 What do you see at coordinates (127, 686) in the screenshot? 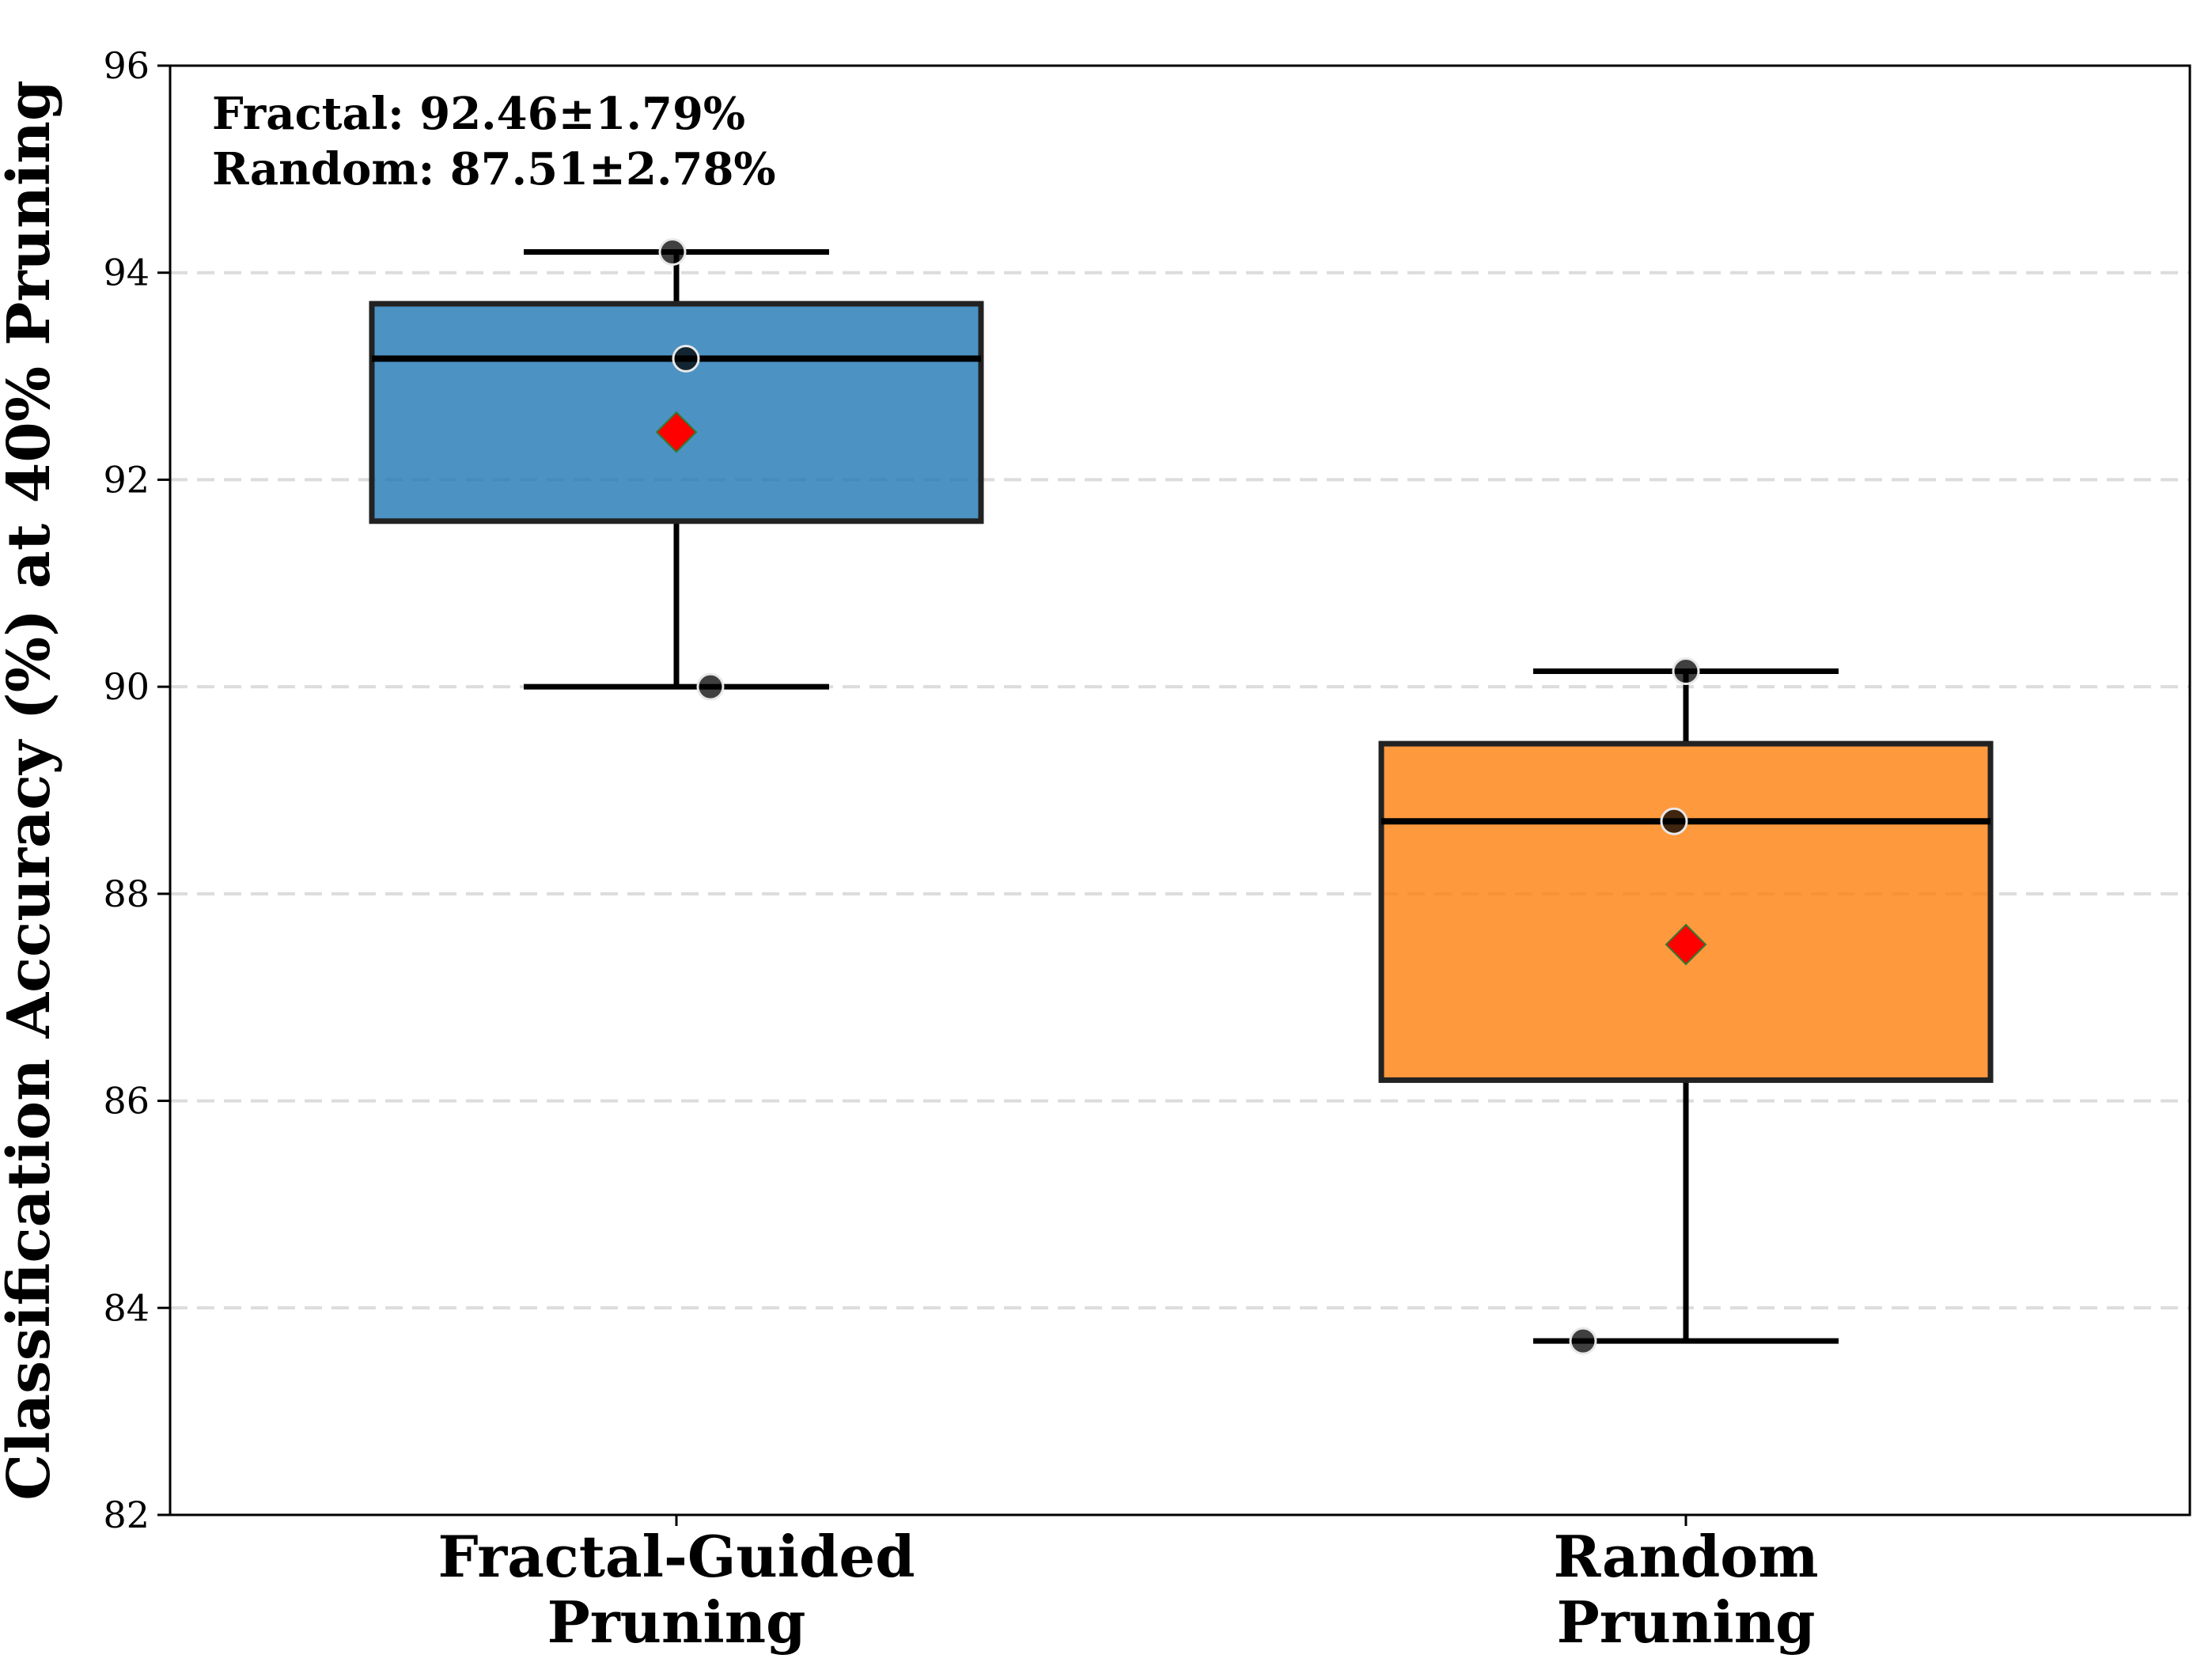
I see `y-tick-label: 90` at bounding box center [127, 686].